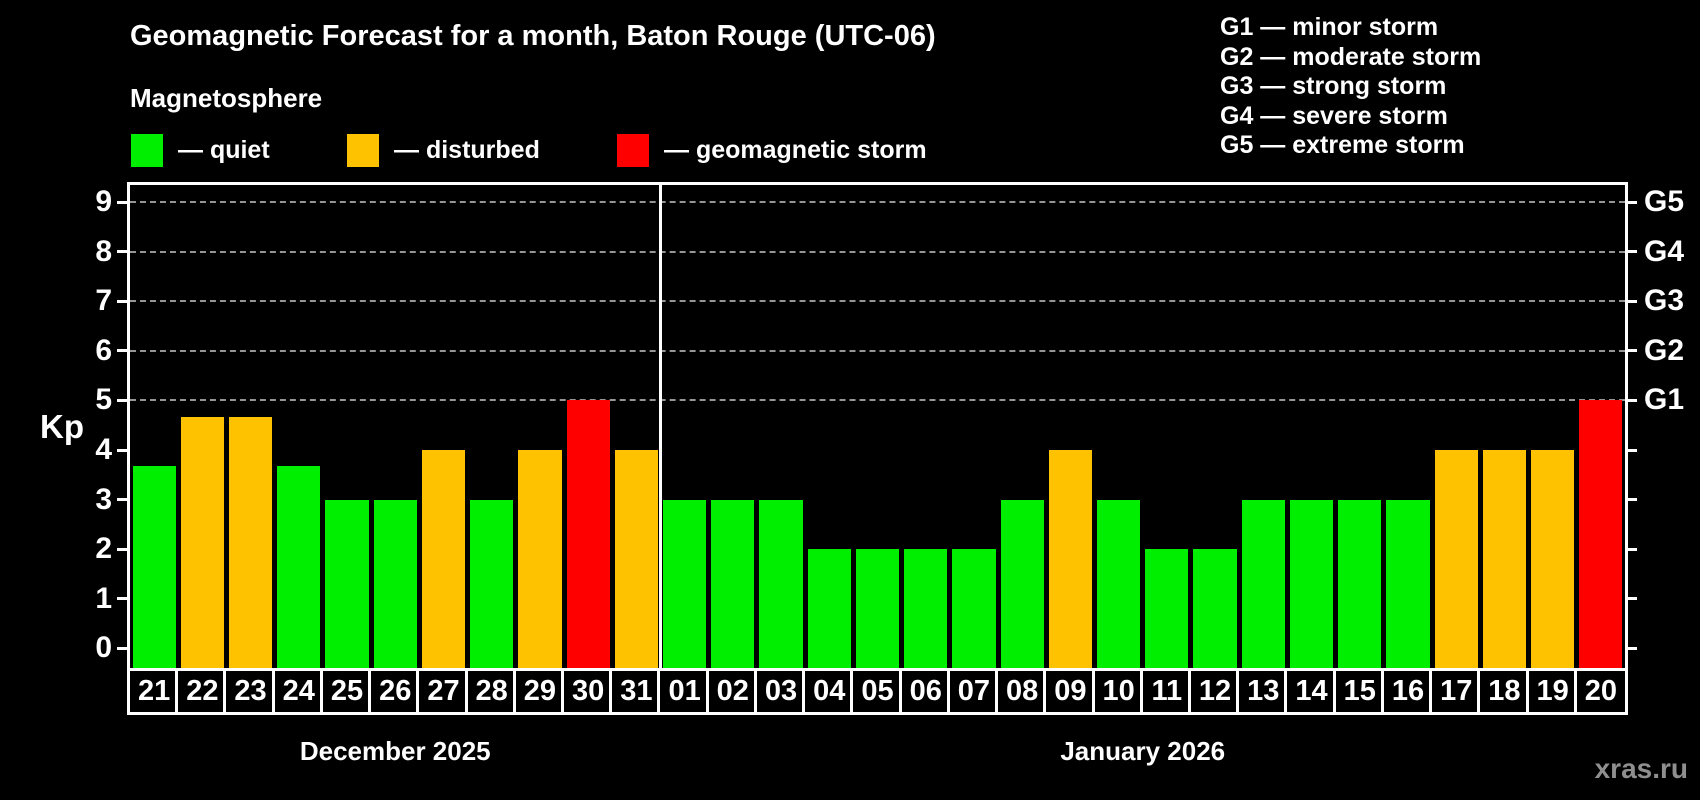  What do you see at coordinates (441, 691) in the screenshot?
I see `day-label-cell: 27` at bounding box center [441, 691].